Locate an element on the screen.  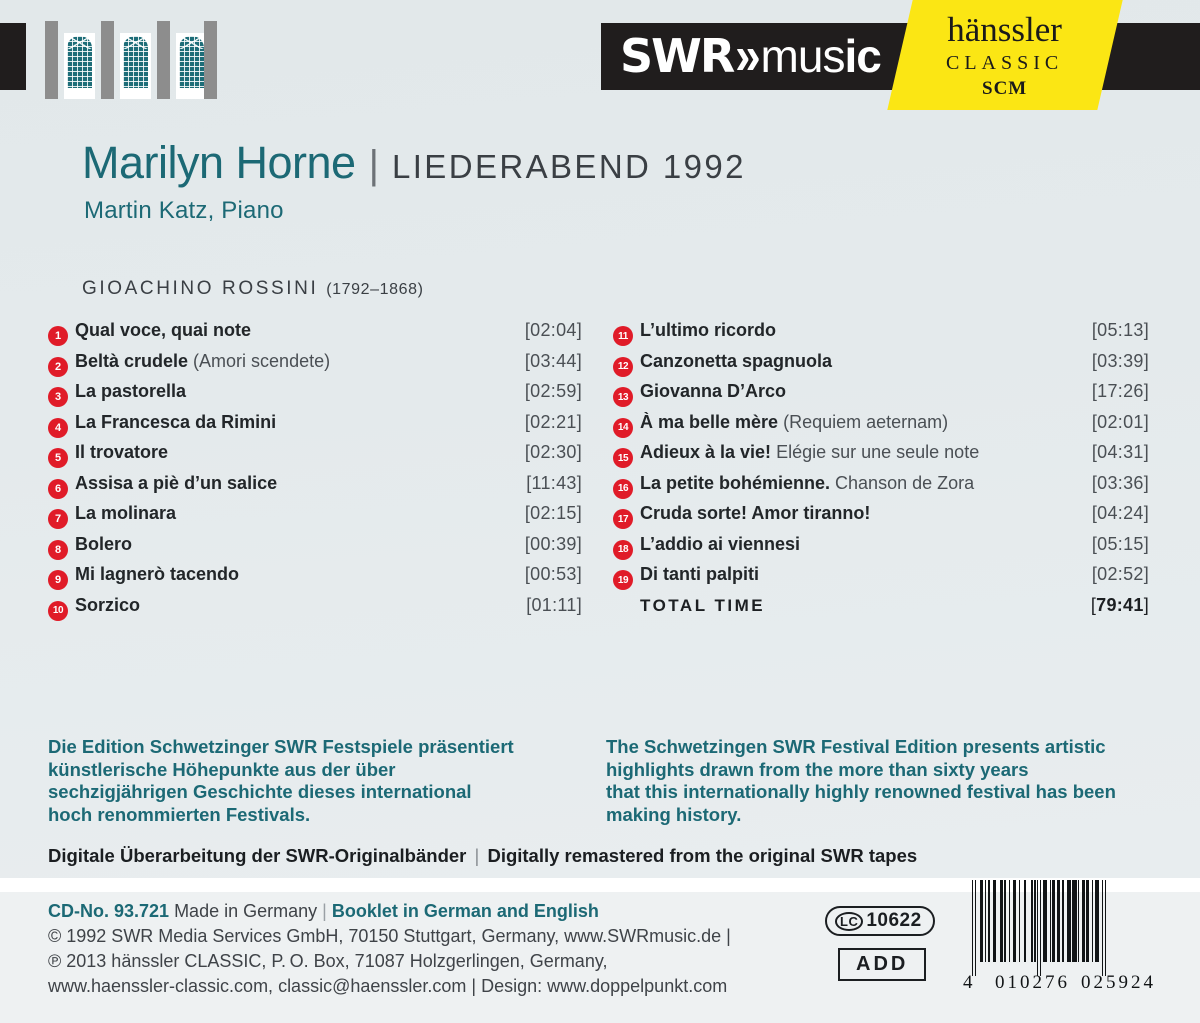
haenssler-classic: CLASSIC is located at coordinates (1005, 63).